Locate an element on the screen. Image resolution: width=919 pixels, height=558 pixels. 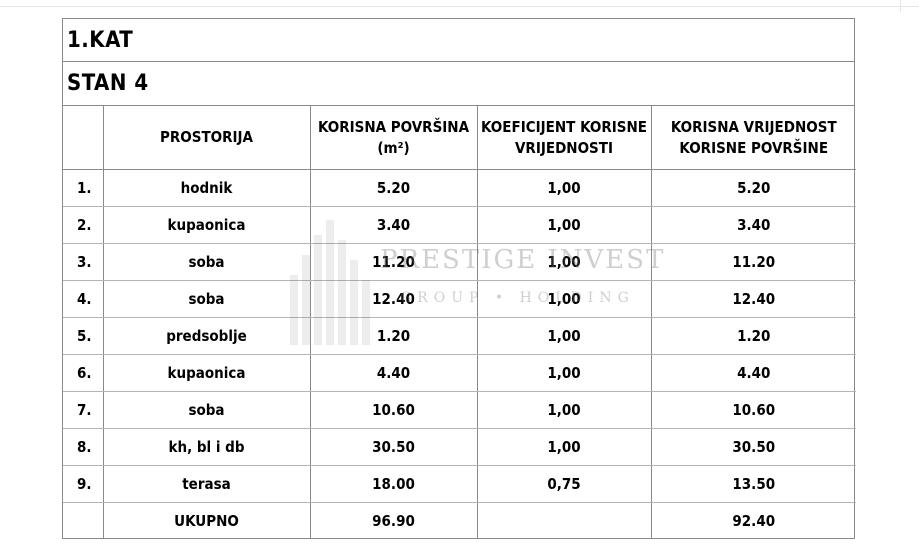
row-number: 6. is located at coordinates (83, 373).